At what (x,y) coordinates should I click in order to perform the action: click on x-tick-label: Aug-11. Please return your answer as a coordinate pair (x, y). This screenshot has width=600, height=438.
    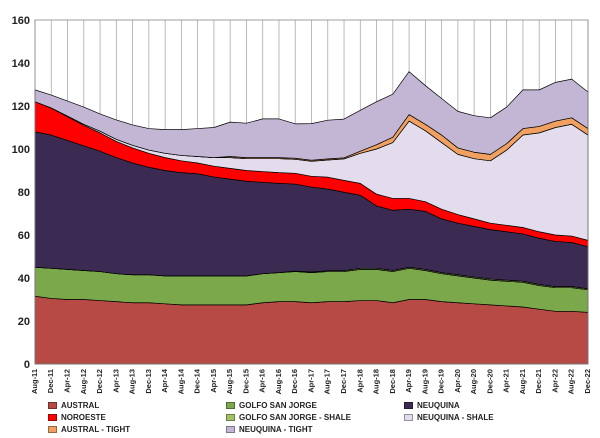
    Looking at the image, I should click on (34, 381).